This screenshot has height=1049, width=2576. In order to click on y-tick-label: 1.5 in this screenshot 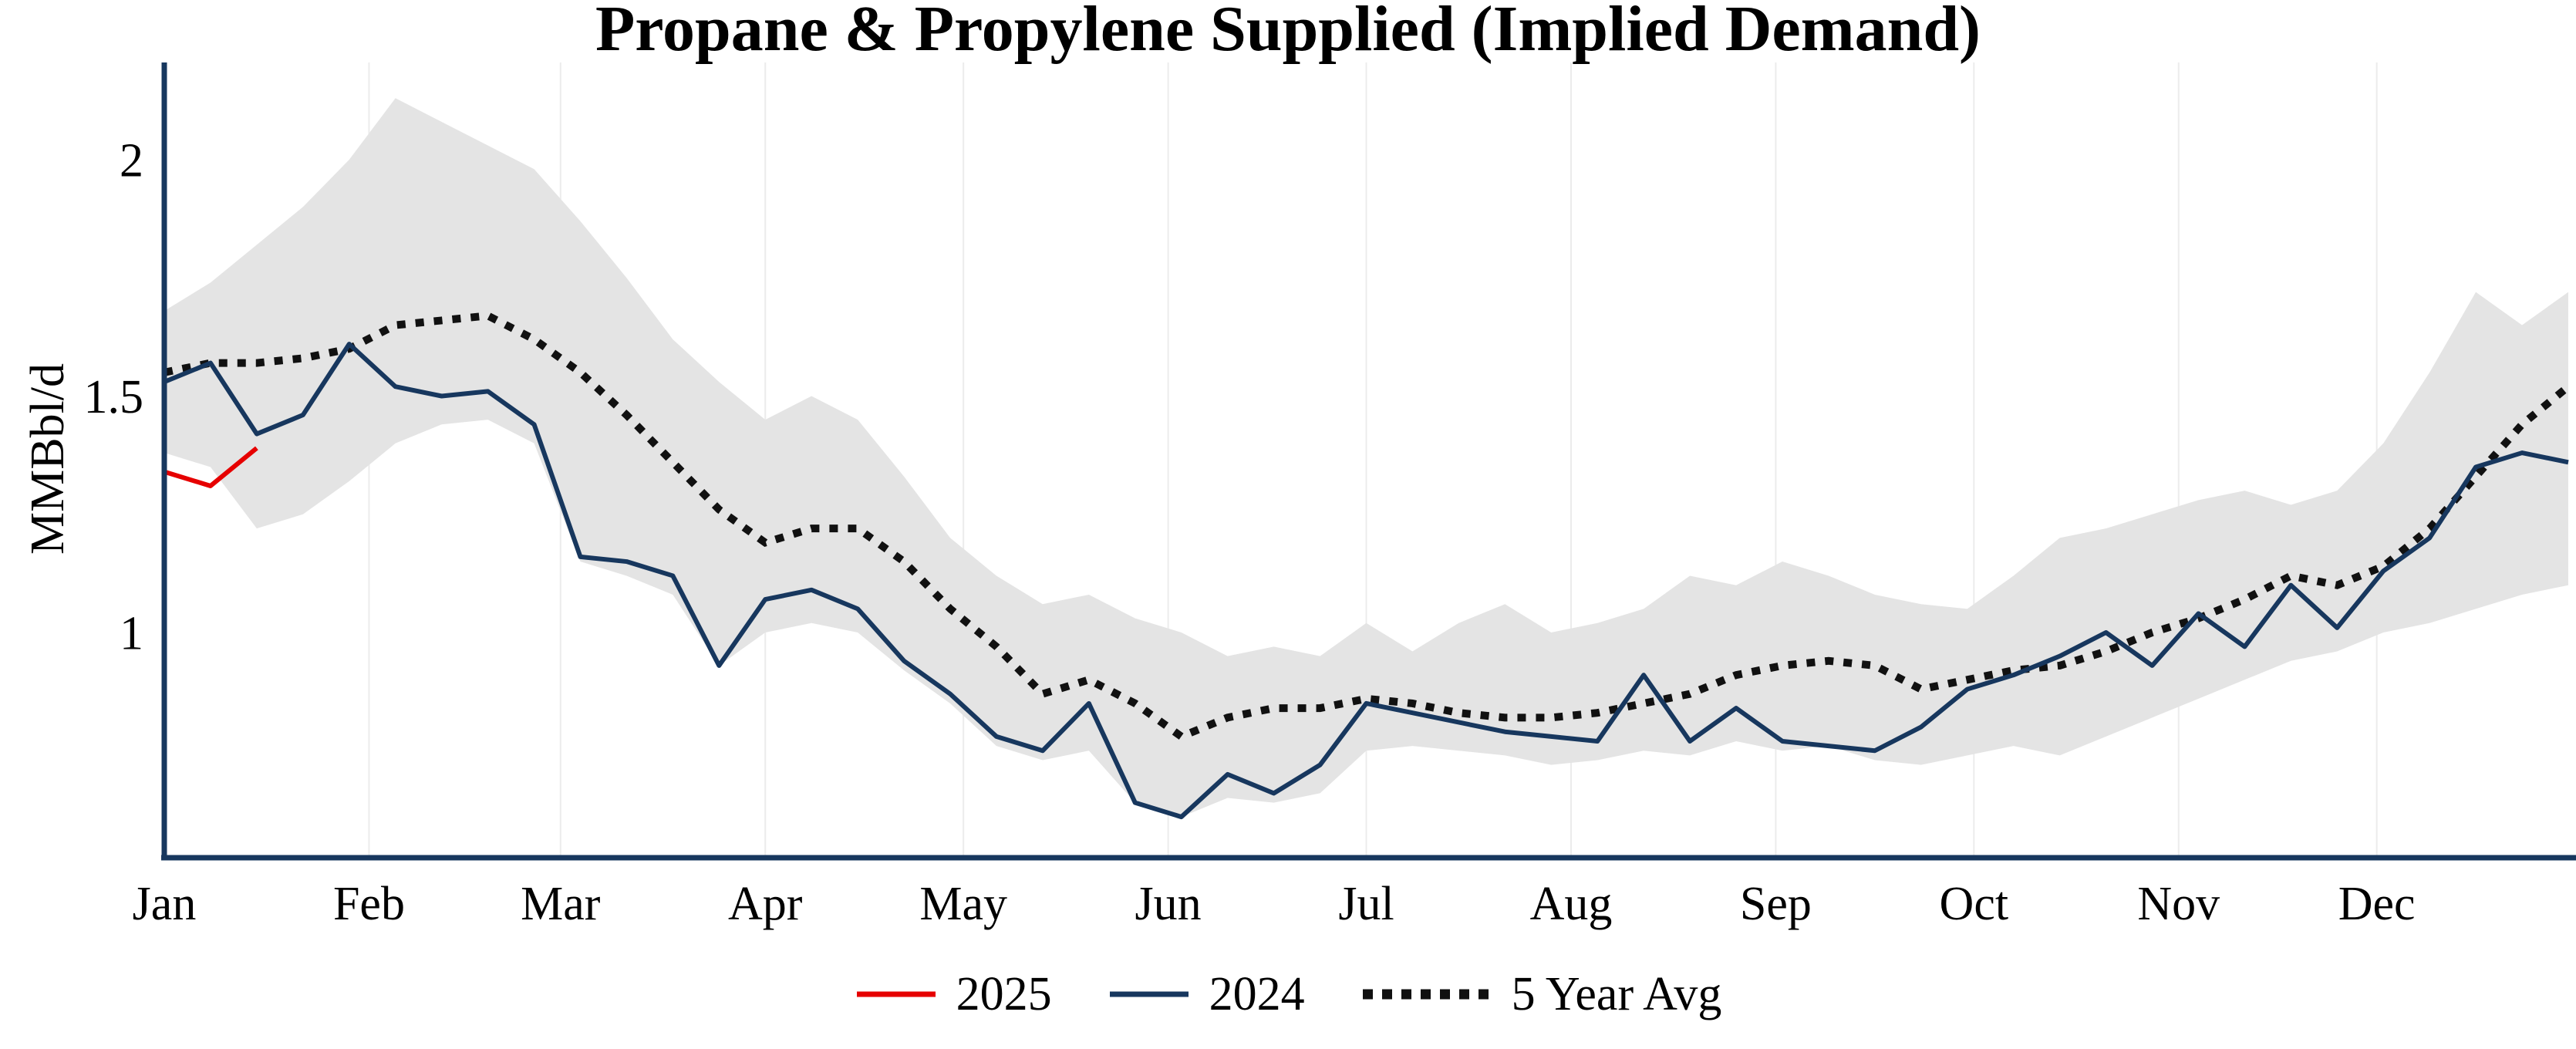, I will do `click(114, 397)`.